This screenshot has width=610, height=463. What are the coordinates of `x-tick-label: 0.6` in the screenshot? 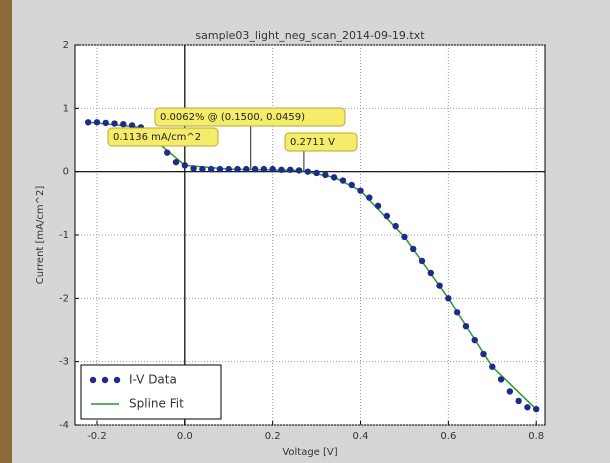 It's located at (448, 436).